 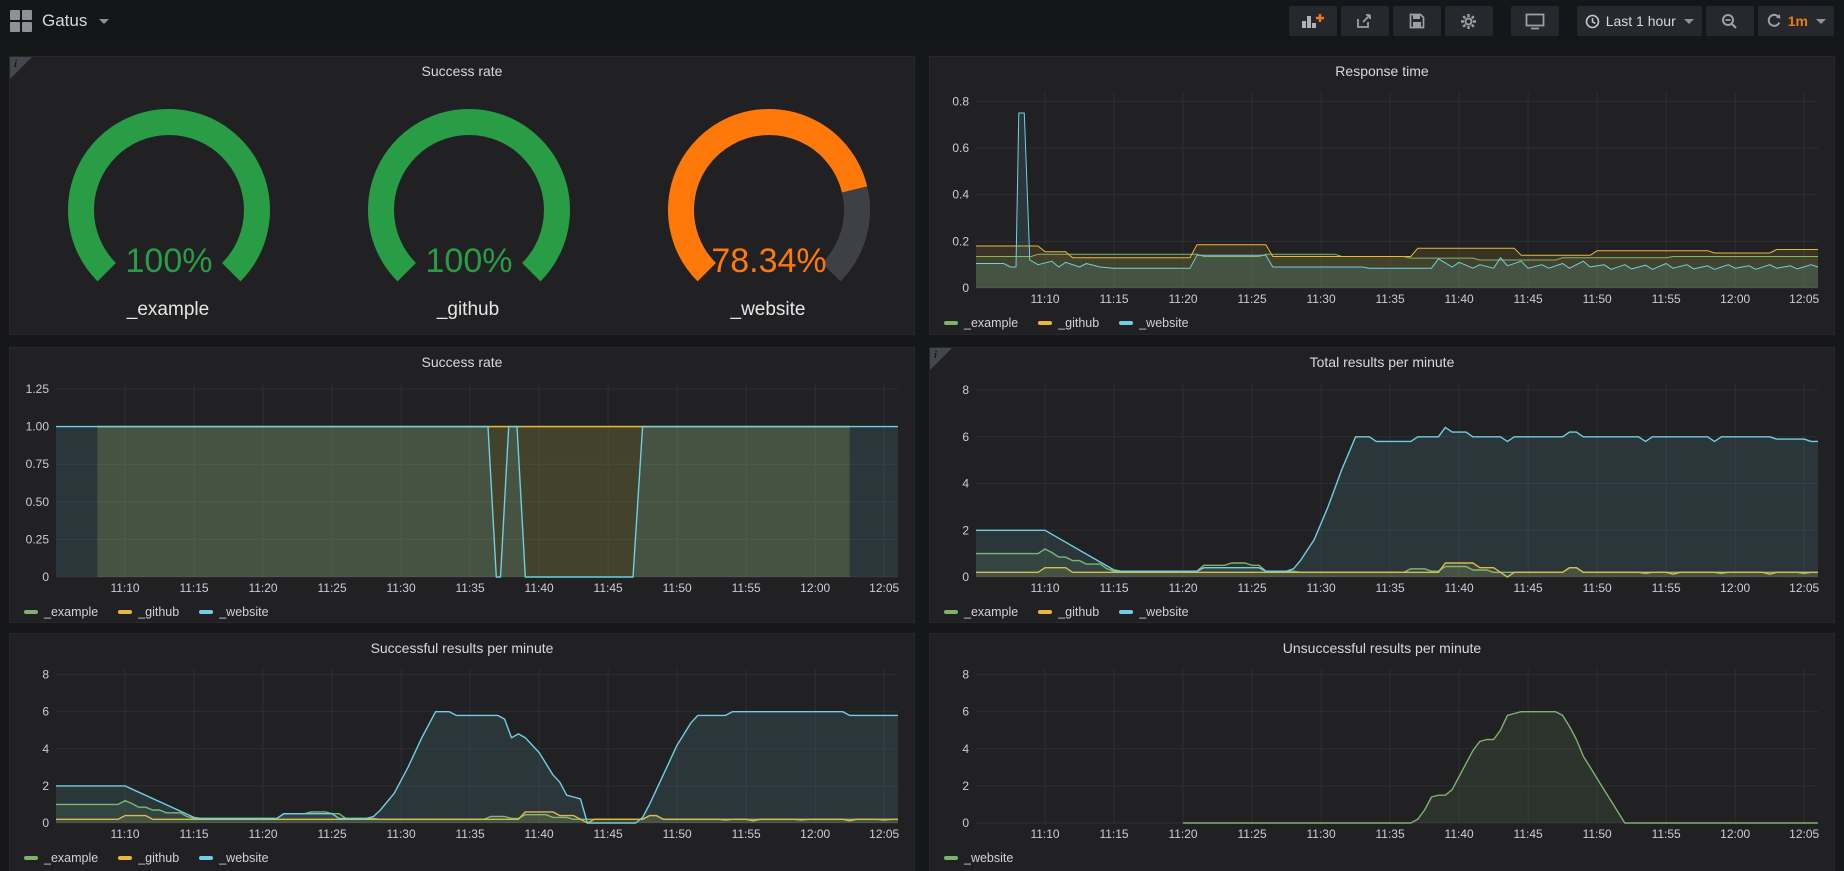 What do you see at coordinates (768, 203) in the screenshot?
I see `gauge-website: 78.34% _website` at bounding box center [768, 203].